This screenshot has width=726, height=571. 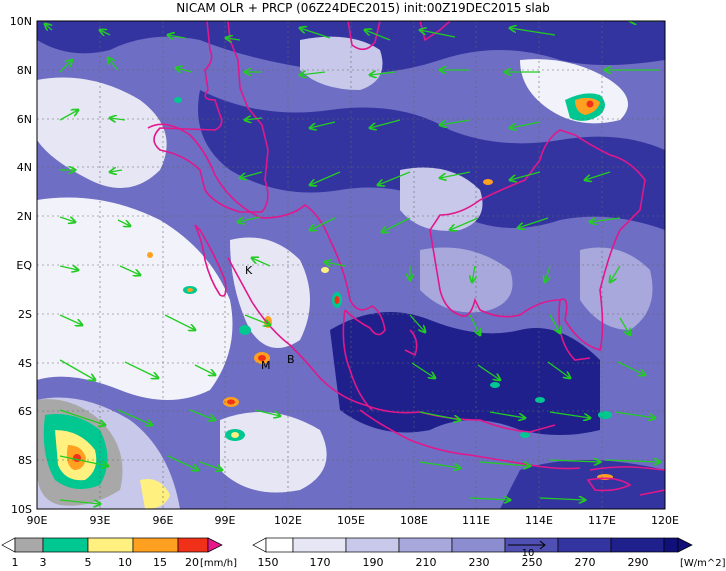 What do you see at coordinates (268, 562) in the screenshot?
I see `olr-tick: 150` at bounding box center [268, 562].